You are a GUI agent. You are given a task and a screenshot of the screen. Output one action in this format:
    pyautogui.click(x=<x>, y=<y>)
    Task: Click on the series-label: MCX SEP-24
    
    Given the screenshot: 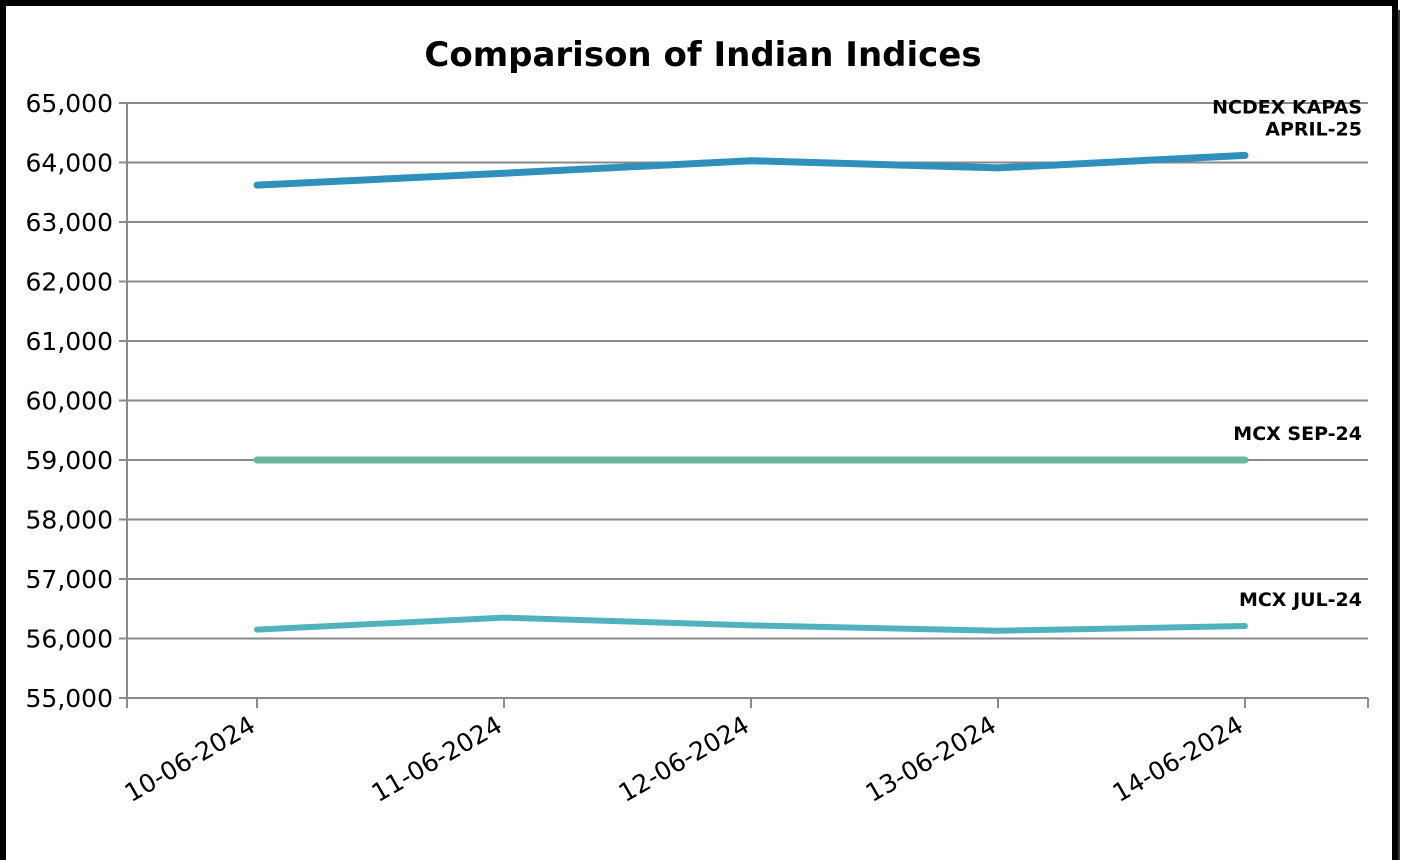 What is the action you would take?
    pyautogui.click(x=1297, y=434)
    